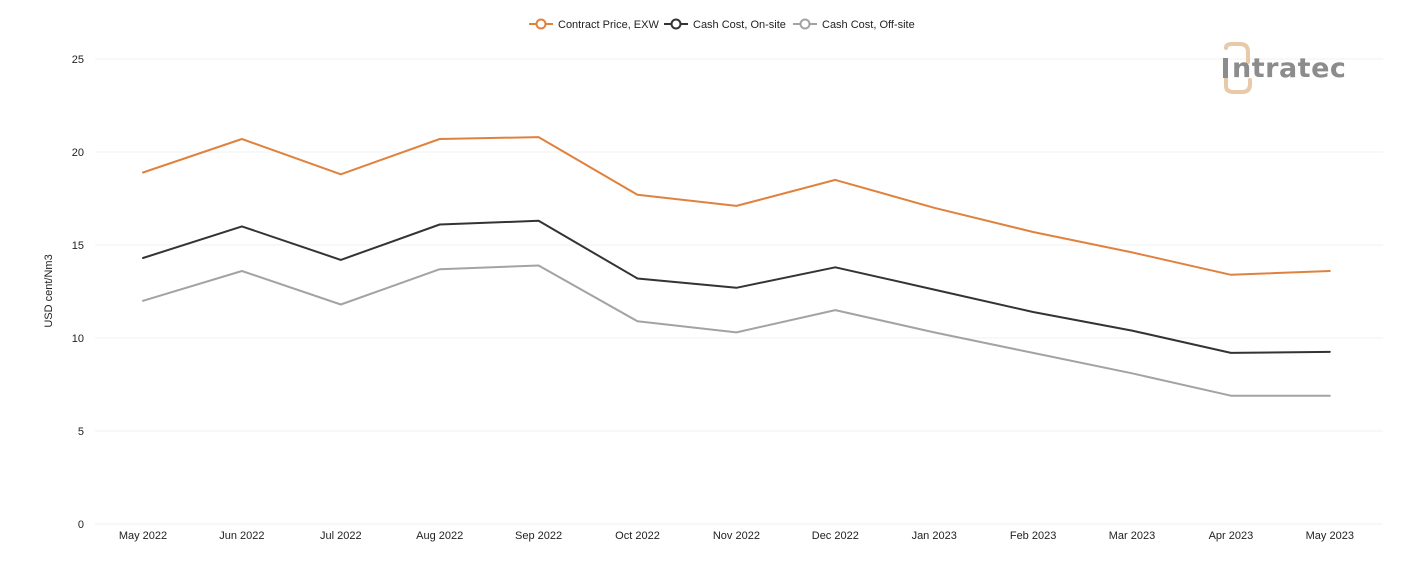  I want to click on x-tick-label: Apr 2023, so click(1231, 536).